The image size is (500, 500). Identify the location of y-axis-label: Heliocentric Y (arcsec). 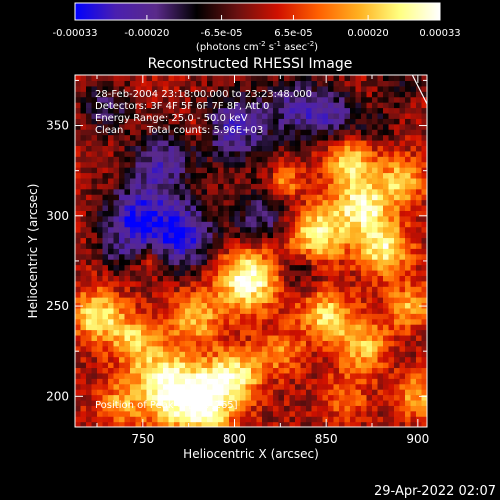
(33, 251).